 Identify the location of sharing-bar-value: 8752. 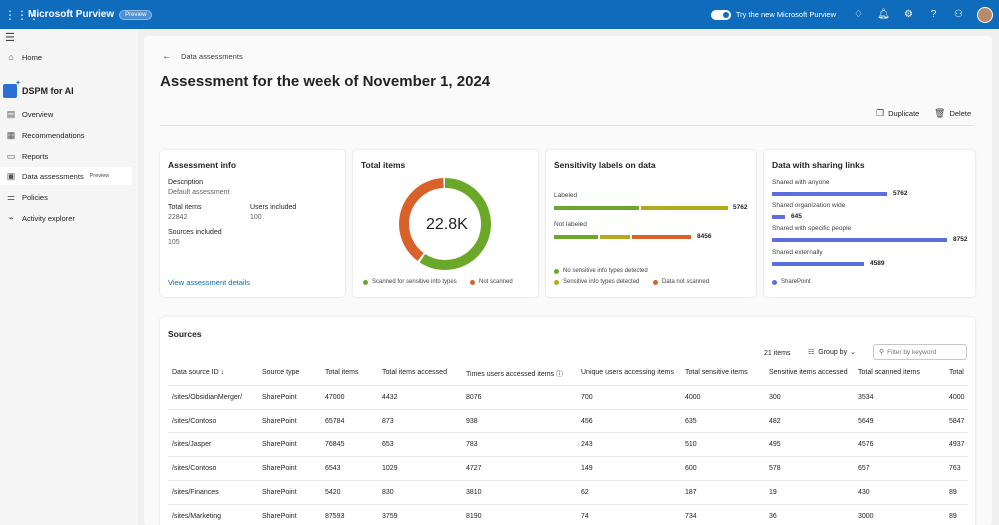
(960, 239).